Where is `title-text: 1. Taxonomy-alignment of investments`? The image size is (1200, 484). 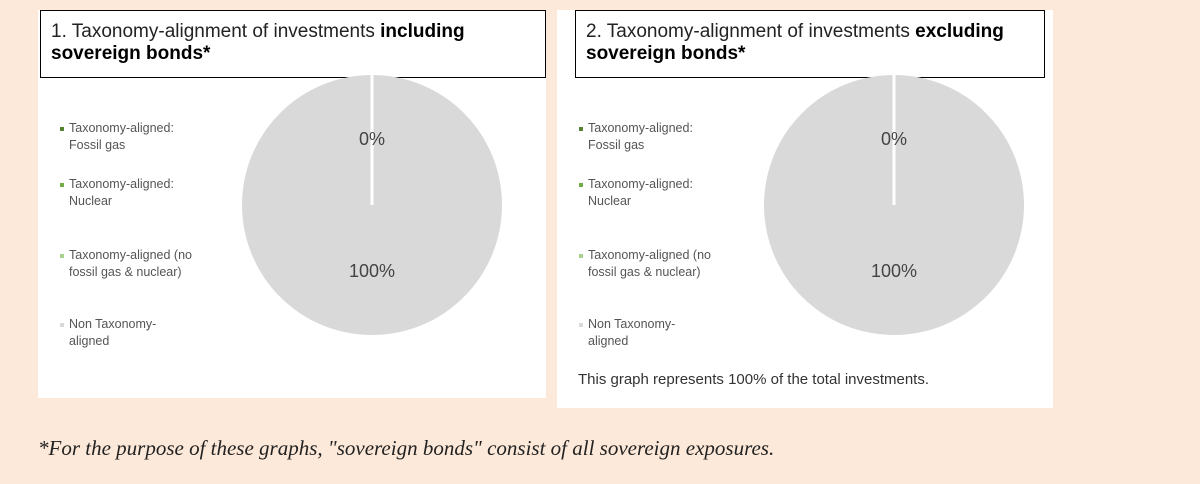 title-text: 1. Taxonomy-alignment of investments is located at coordinates (213, 31).